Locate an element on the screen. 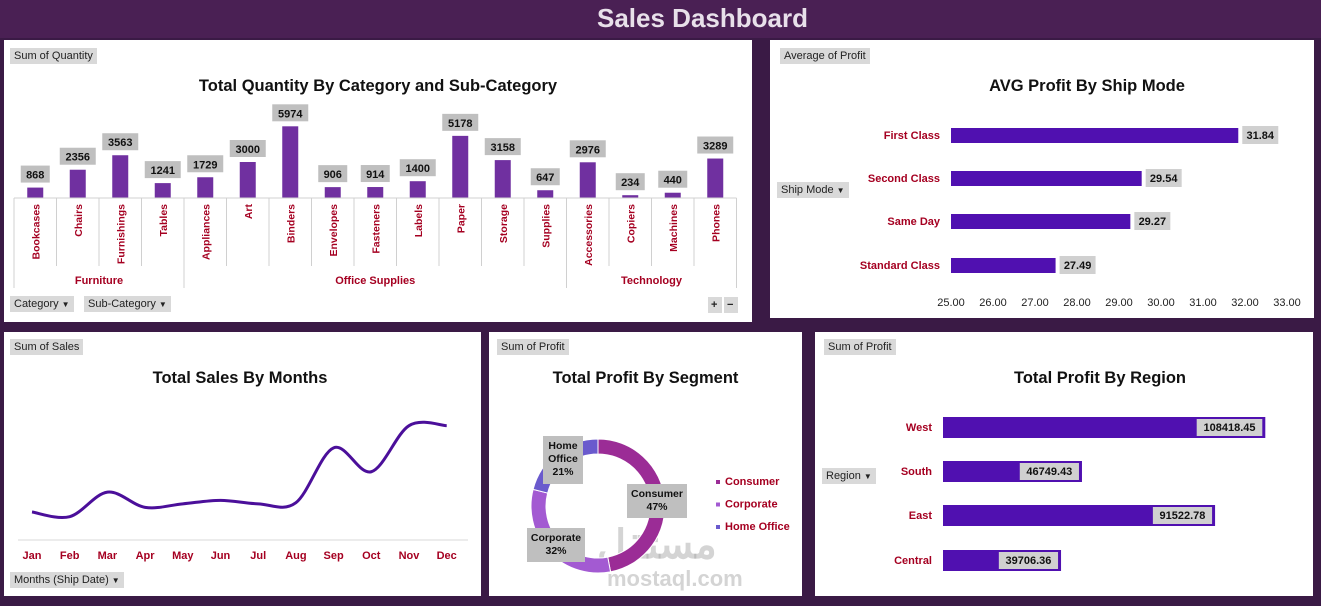 This screenshot has height=606, width=1321. category-tick-label: Paper is located at coordinates (461, 218).